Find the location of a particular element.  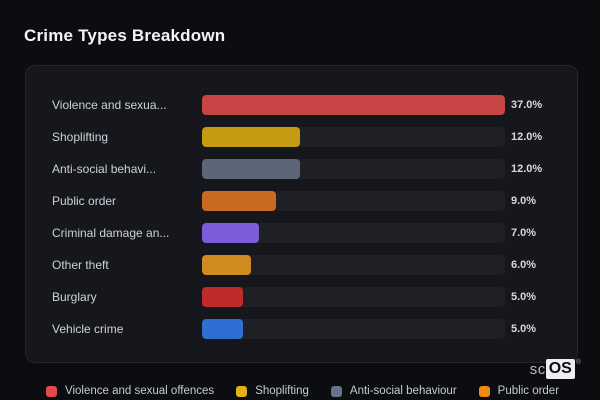

value-label: 6.0% is located at coordinates (524, 265).